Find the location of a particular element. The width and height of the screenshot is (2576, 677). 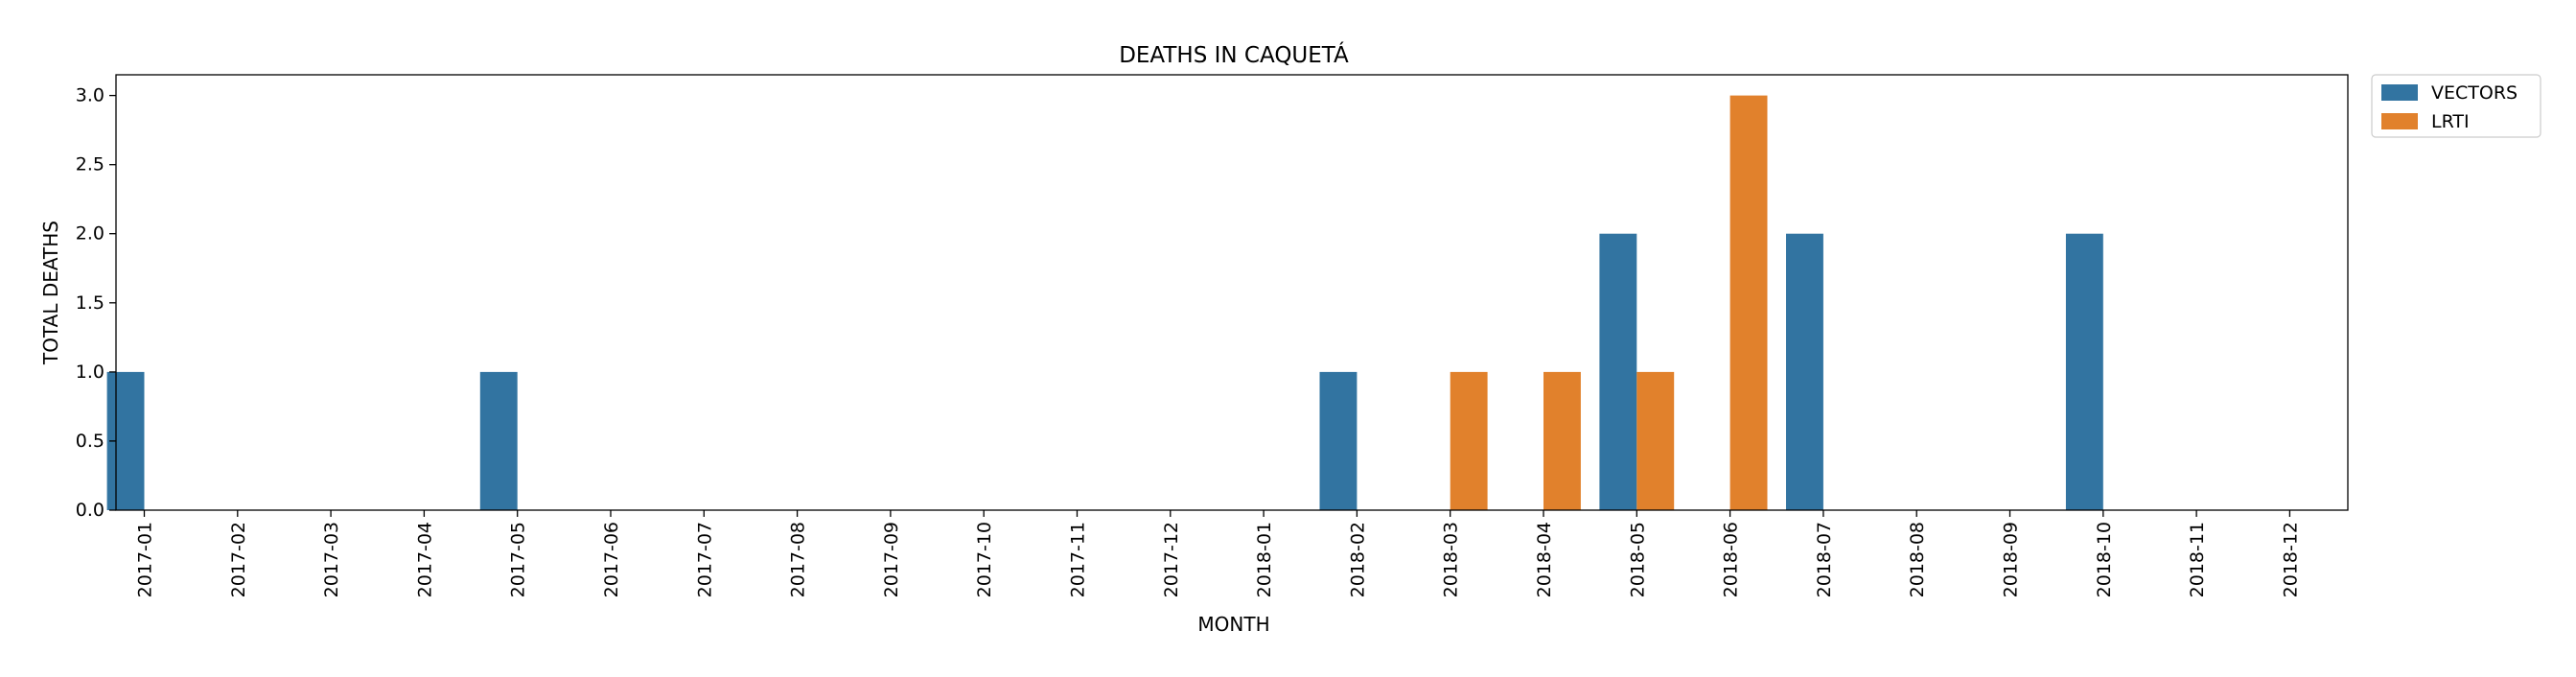

y-tick-label: 3.0 is located at coordinates (90, 96).